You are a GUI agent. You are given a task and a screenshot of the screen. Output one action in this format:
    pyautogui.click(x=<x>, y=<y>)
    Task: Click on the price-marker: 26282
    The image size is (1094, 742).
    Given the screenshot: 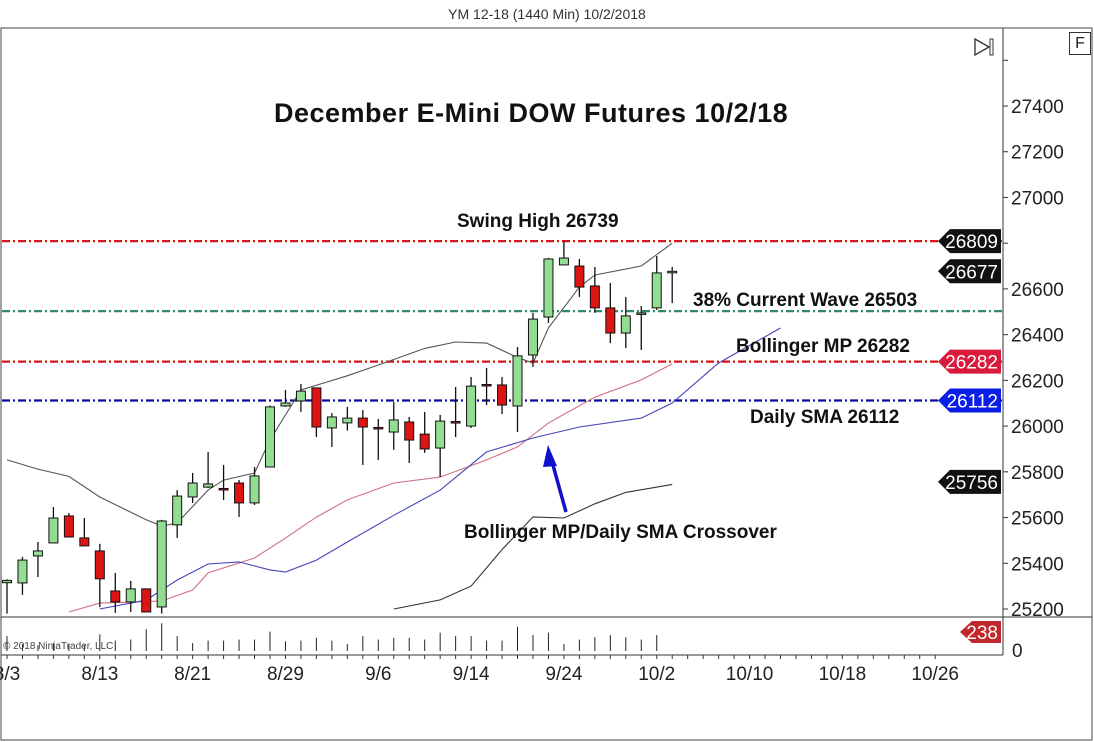 What is the action you would take?
    pyautogui.click(x=969, y=361)
    